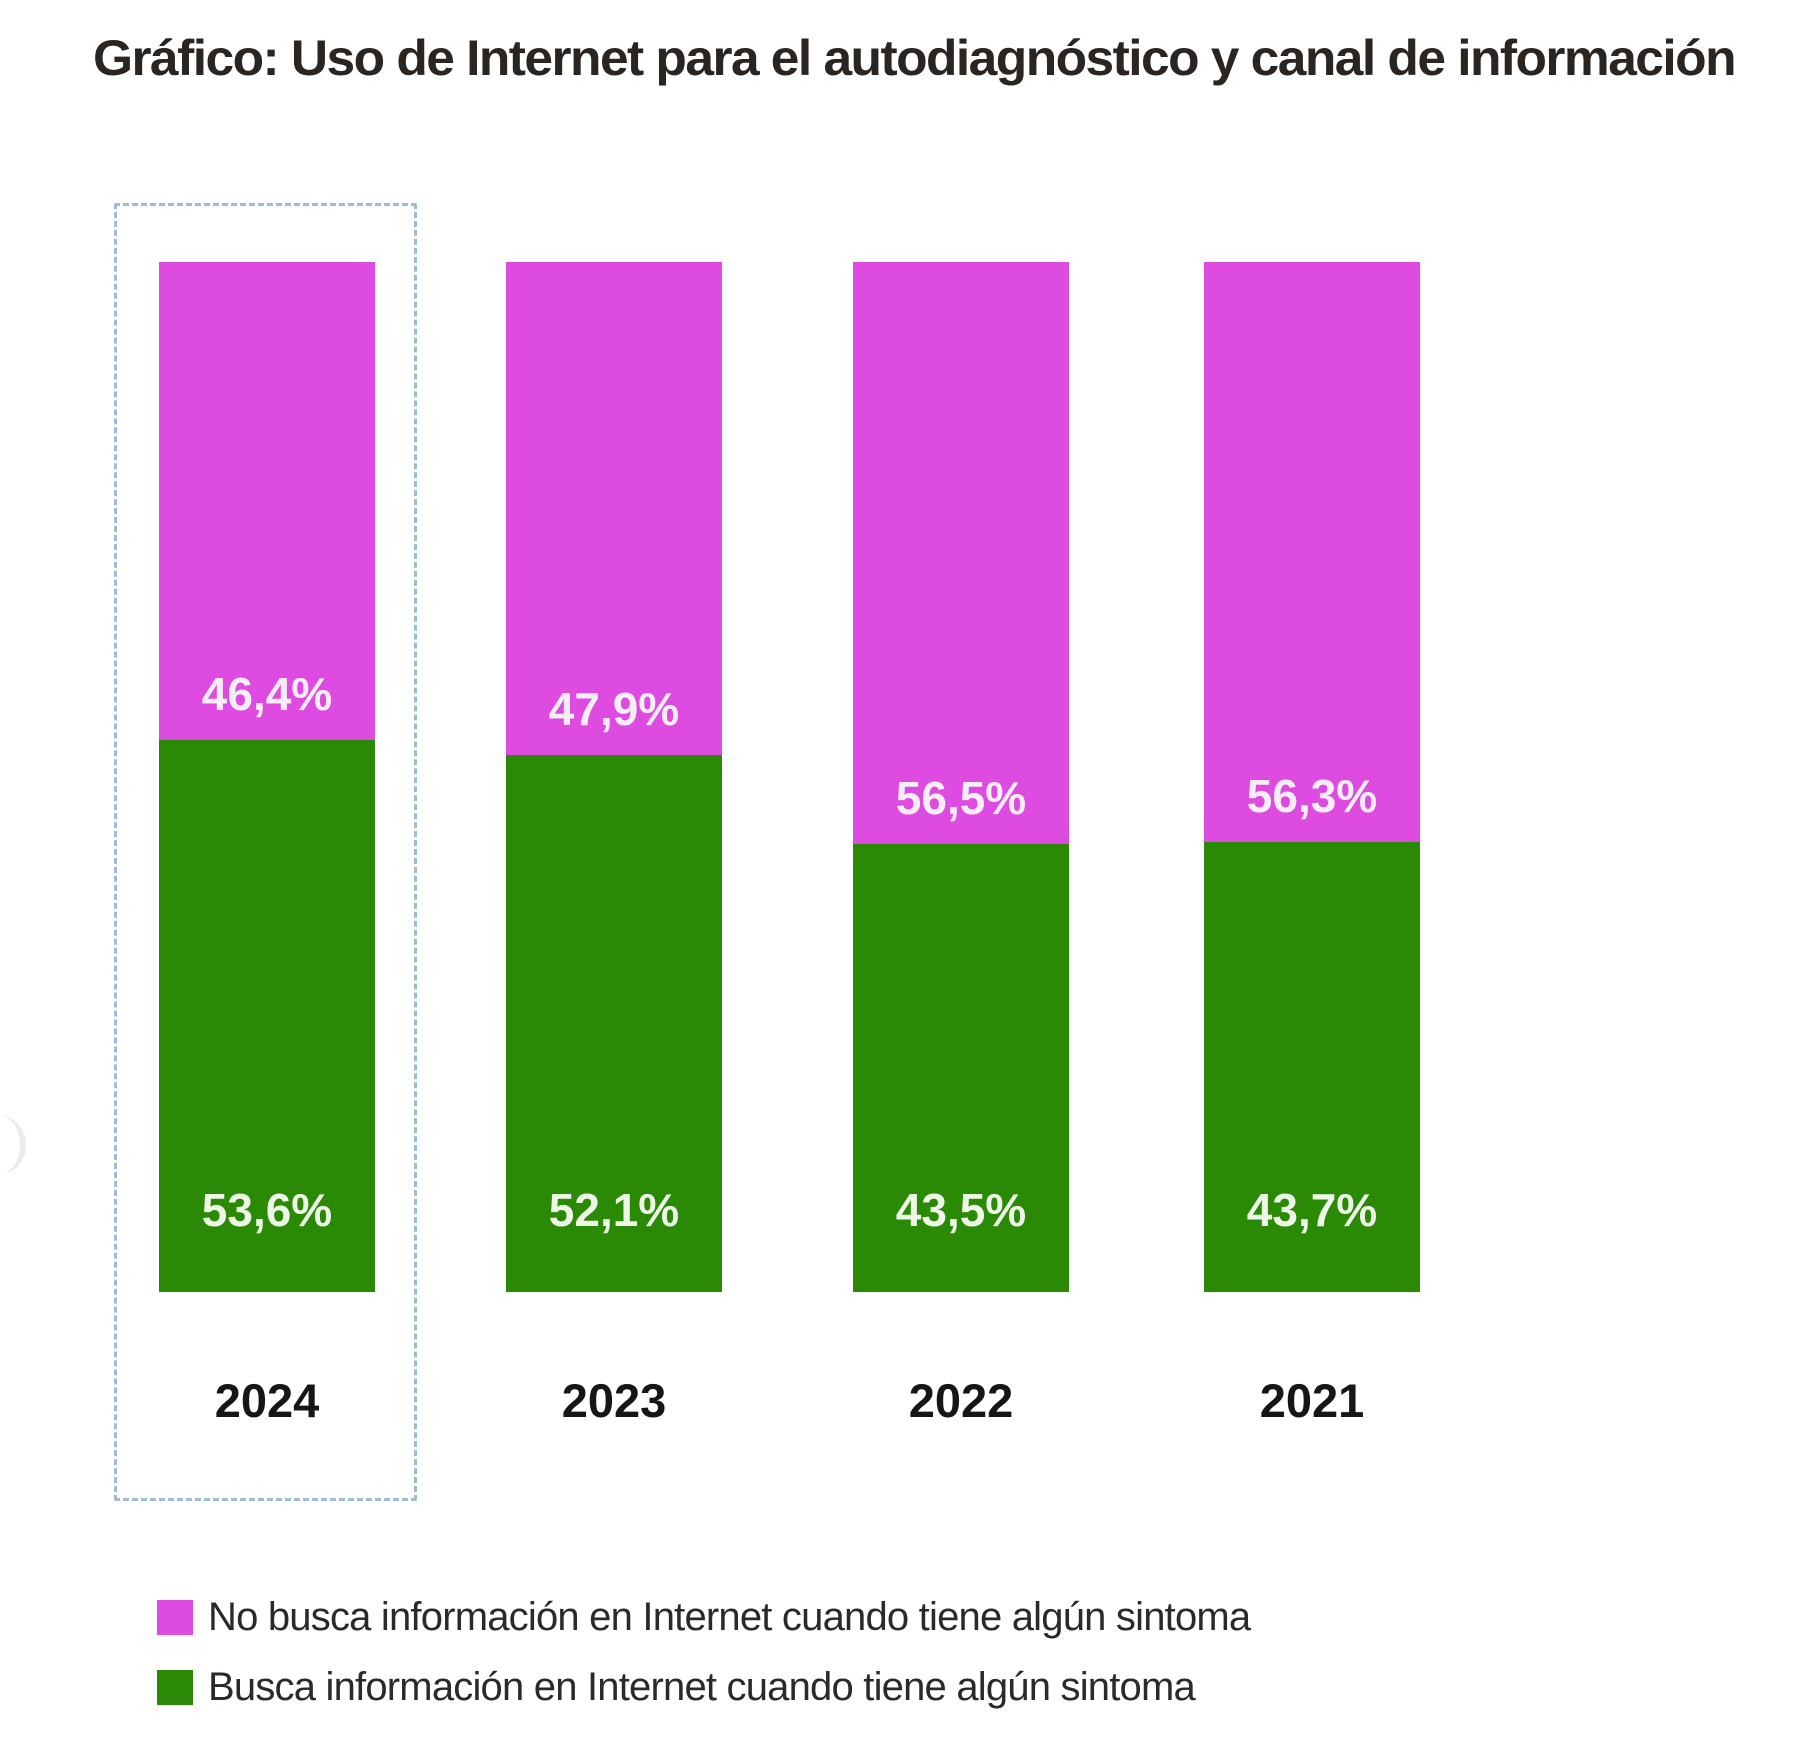 The width and height of the screenshot is (1800, 1761). Describe the element at coordinates (961, 797) in the screenshot. I see `value-label-no-busca: 56,5%` at that location.